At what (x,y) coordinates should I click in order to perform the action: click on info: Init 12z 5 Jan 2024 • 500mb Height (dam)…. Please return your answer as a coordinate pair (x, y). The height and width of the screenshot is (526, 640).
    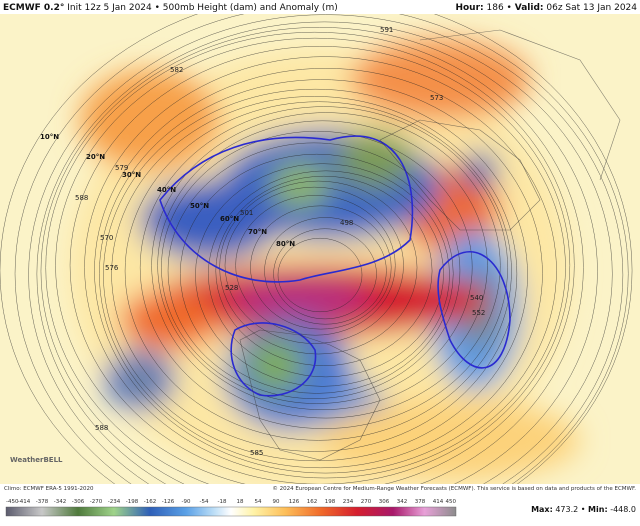
    Looking at the image, I should click on (202, 8).